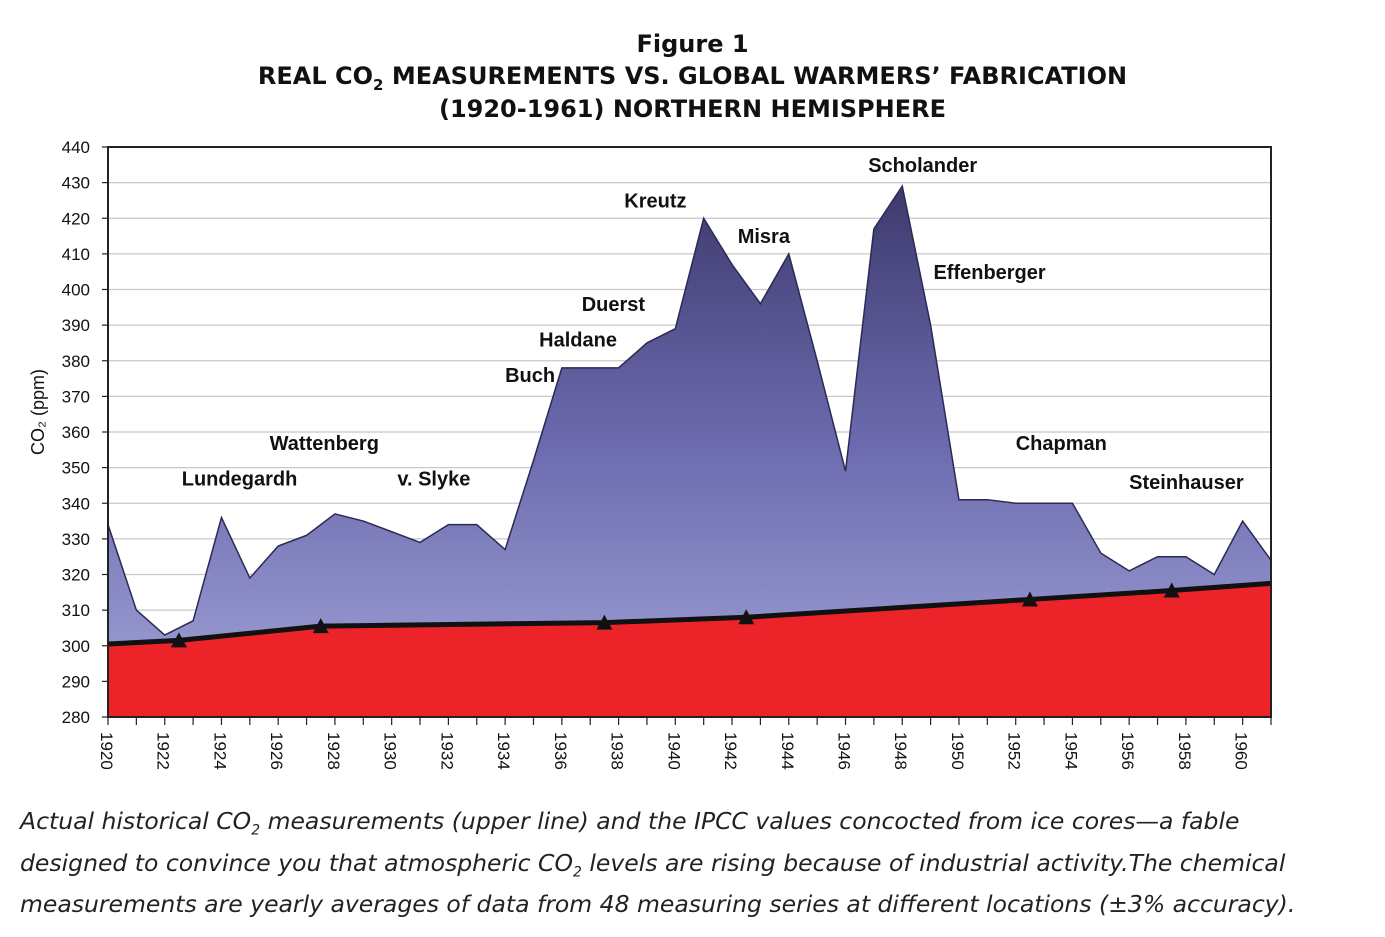 The image size is (1385, 937). I want to click on x-tick-label-1944: 1944, so click(787, 751).